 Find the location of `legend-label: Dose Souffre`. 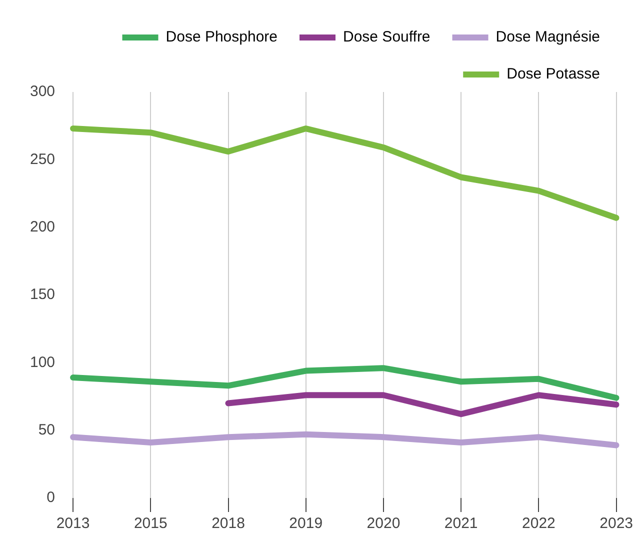

legend-label: Dose Souffre is located at coordinates (386, 37).